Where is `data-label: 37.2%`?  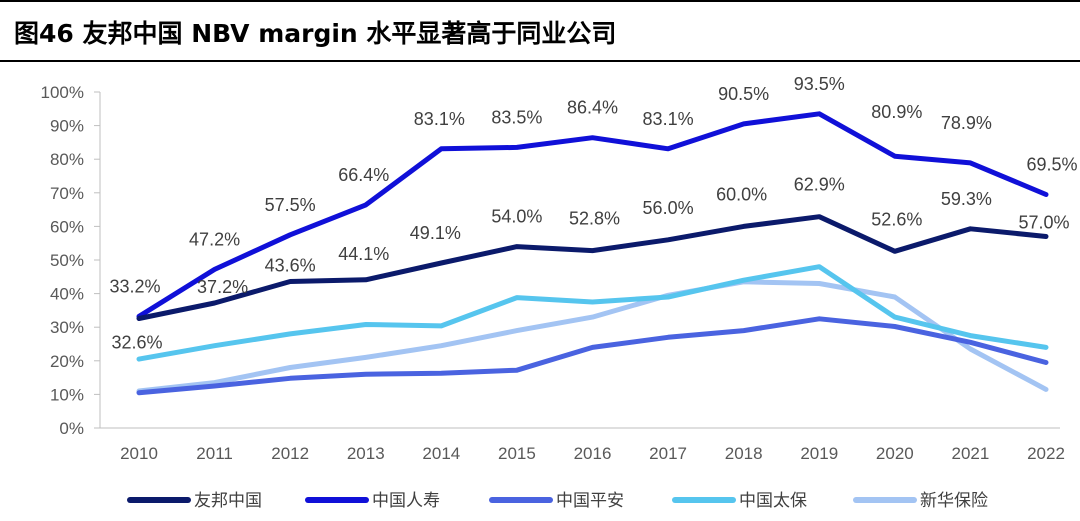 data-label: 37.2% is located at coordinates (222, 287).